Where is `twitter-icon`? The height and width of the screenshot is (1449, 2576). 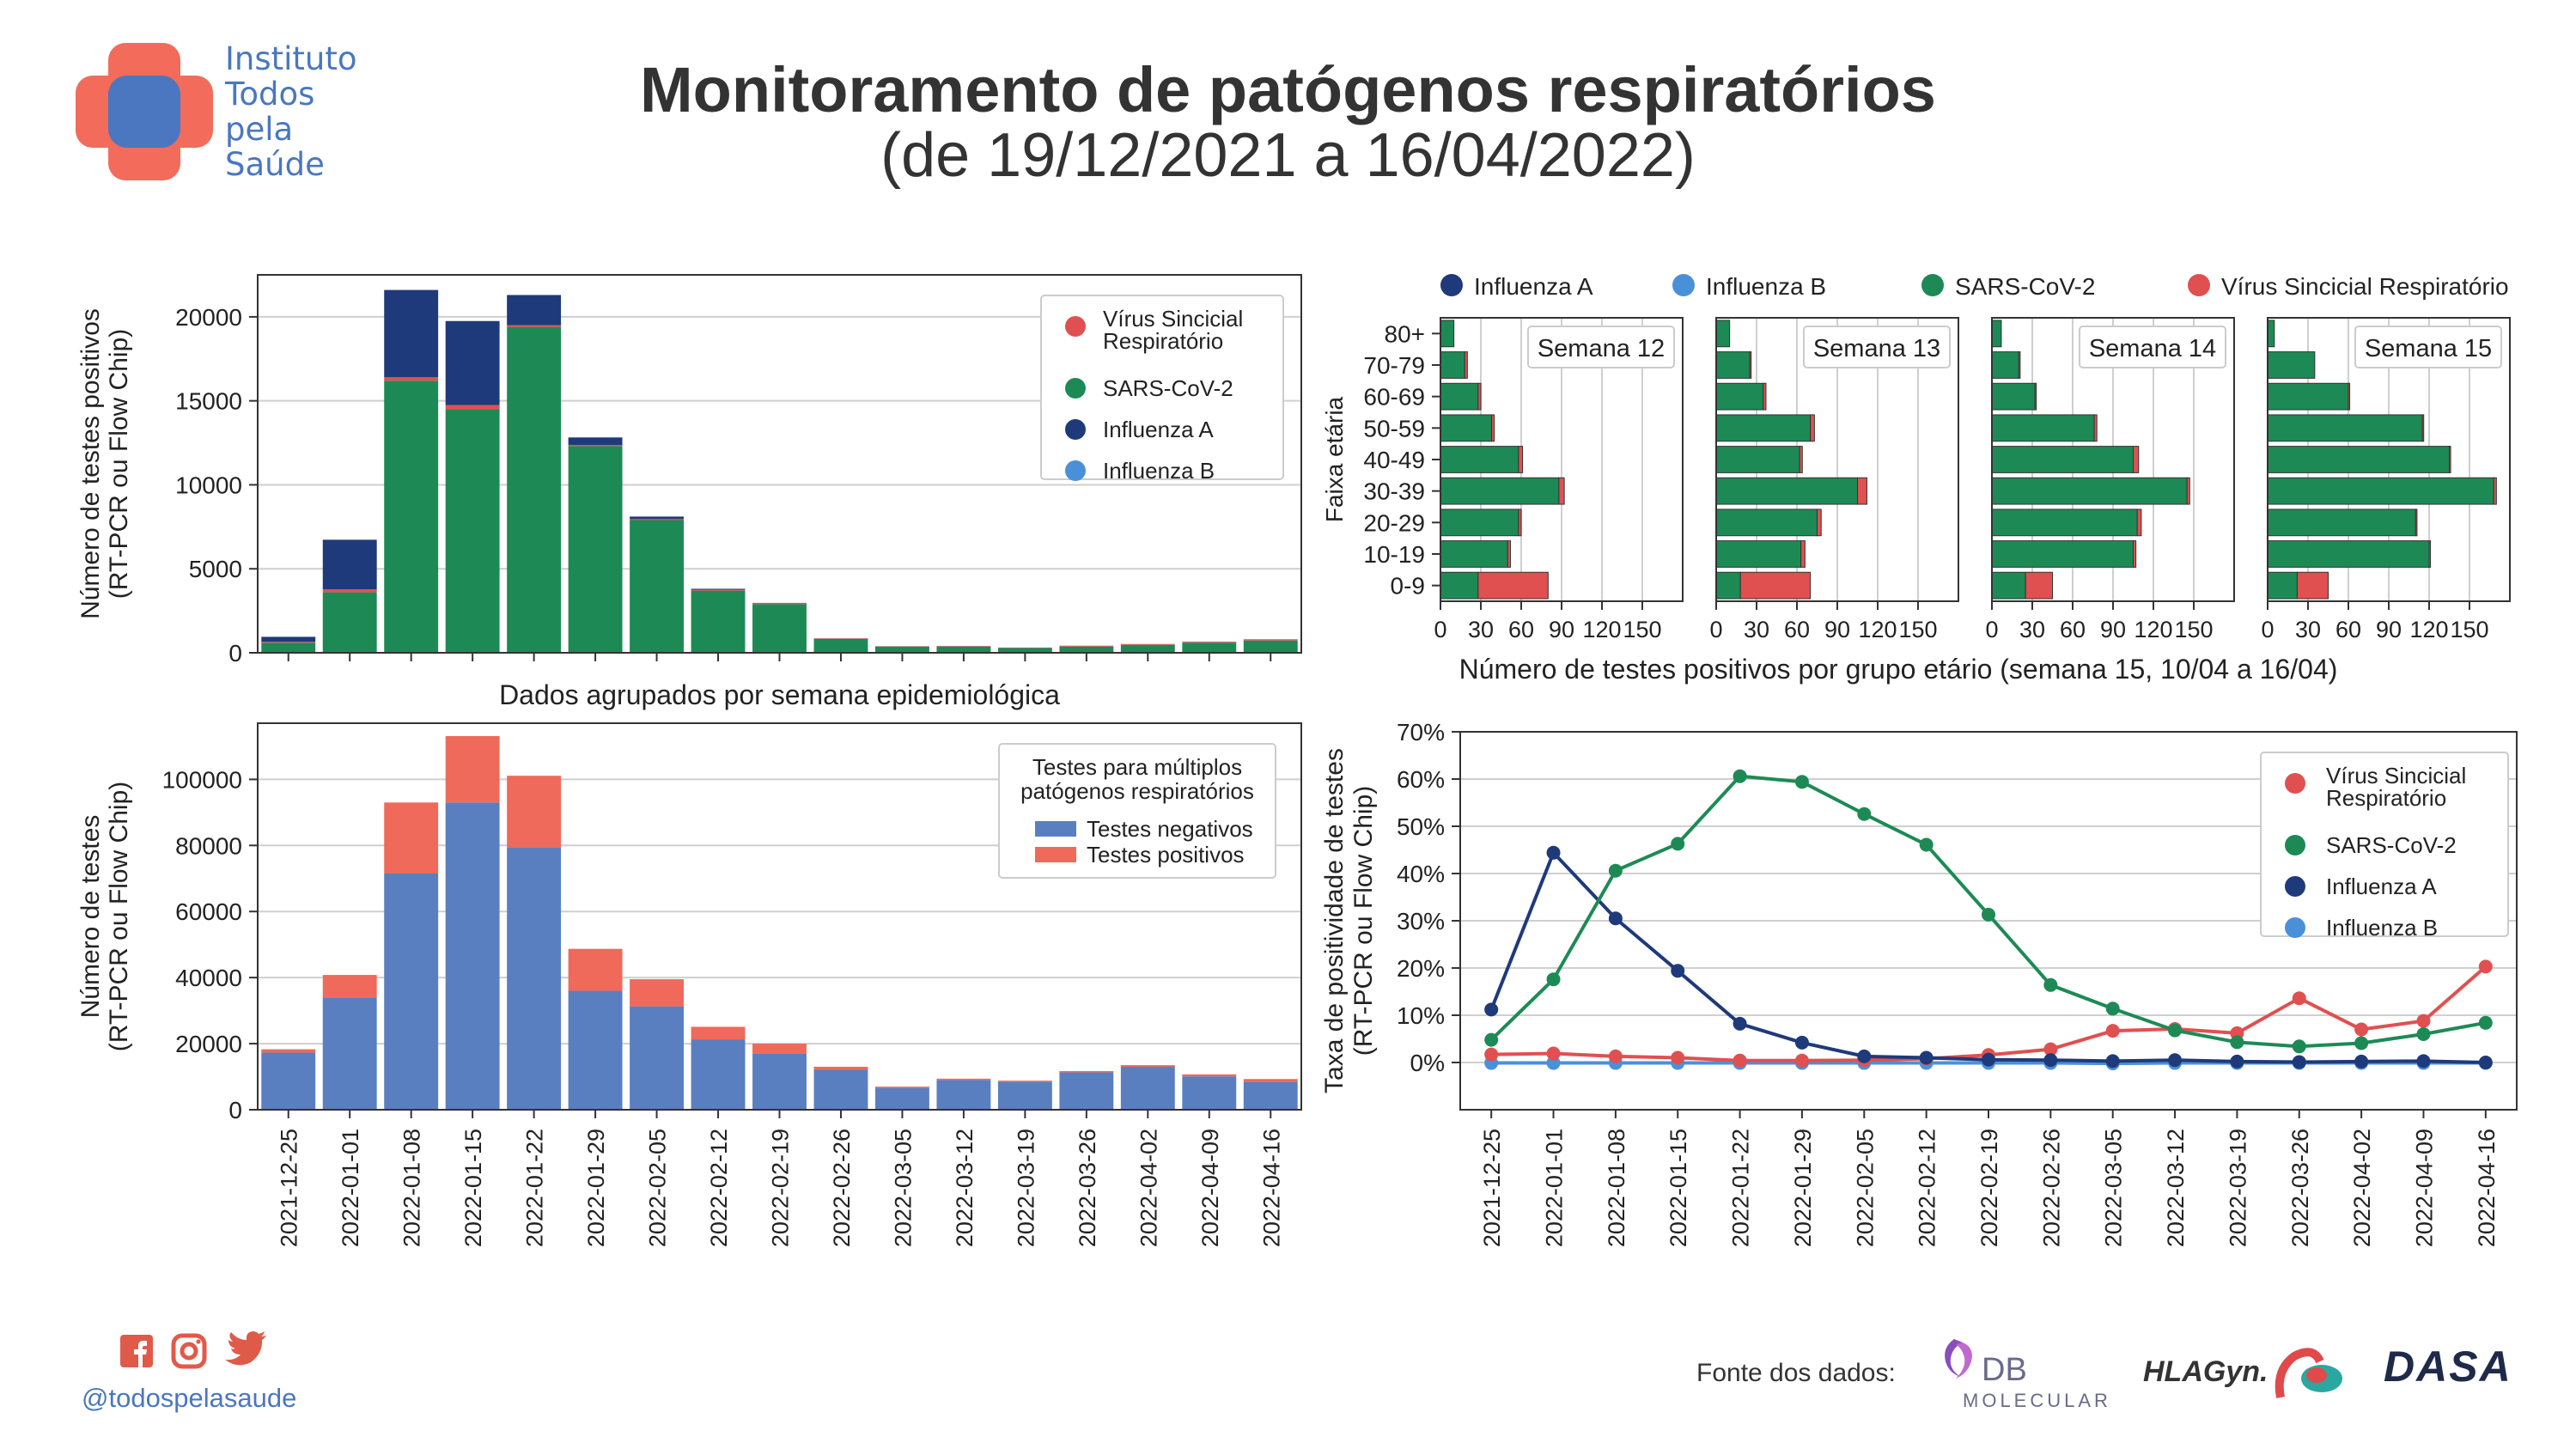 twitter-icon is located at coordinates (245, 1348).